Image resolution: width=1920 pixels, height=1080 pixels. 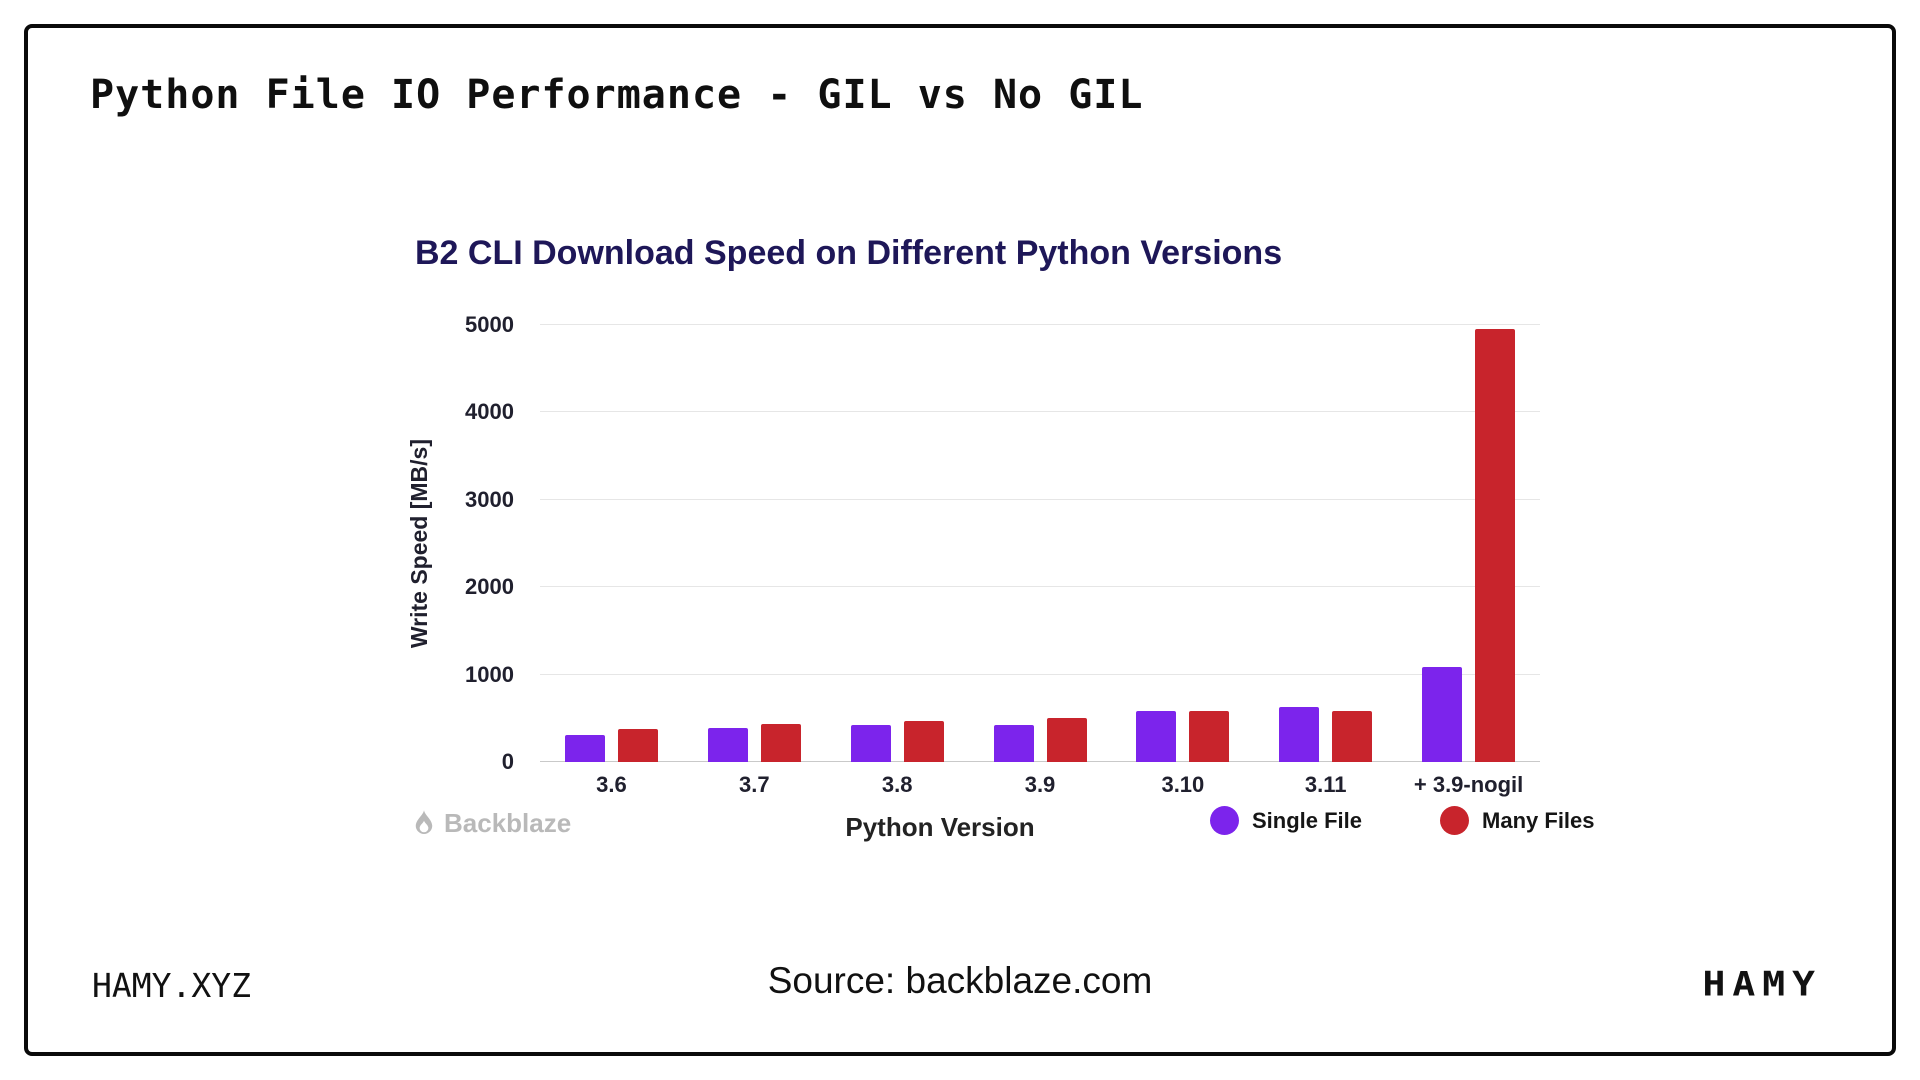 I want to click on y-tick-label: 4000, so click(x=489, y=412).